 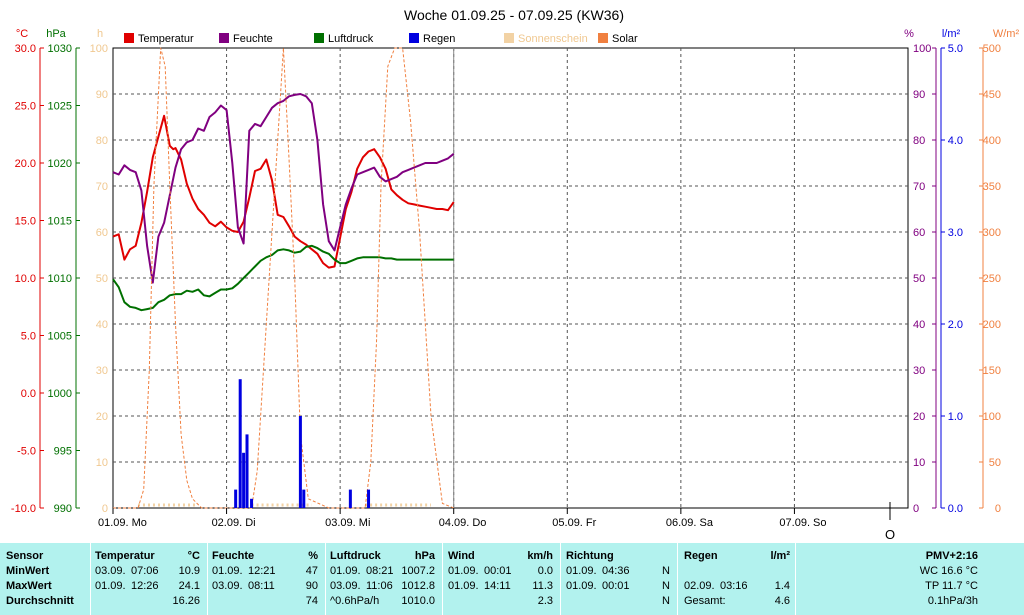 I want to click on day-label: 04.09. Do, so click(x=463, y=523).